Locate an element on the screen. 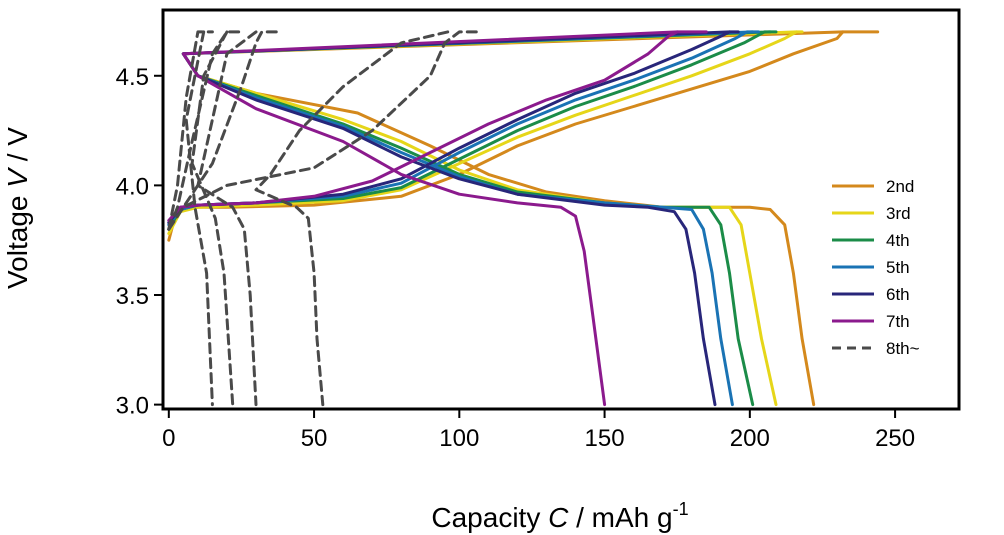 This screenshot has width=1004, height=535. x-axis-title-symbol: C is located at coordinates (558, 517).